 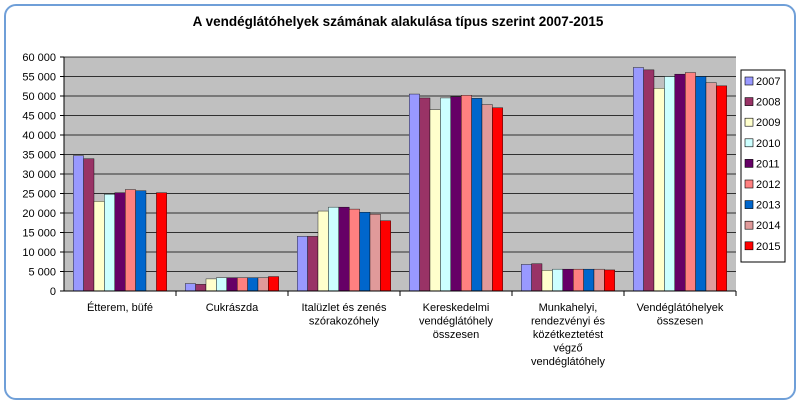 What do you see at coordinates (768, 82) in the screenshot?
I see `legend-label: 2007` at bounding box center [768, 82].